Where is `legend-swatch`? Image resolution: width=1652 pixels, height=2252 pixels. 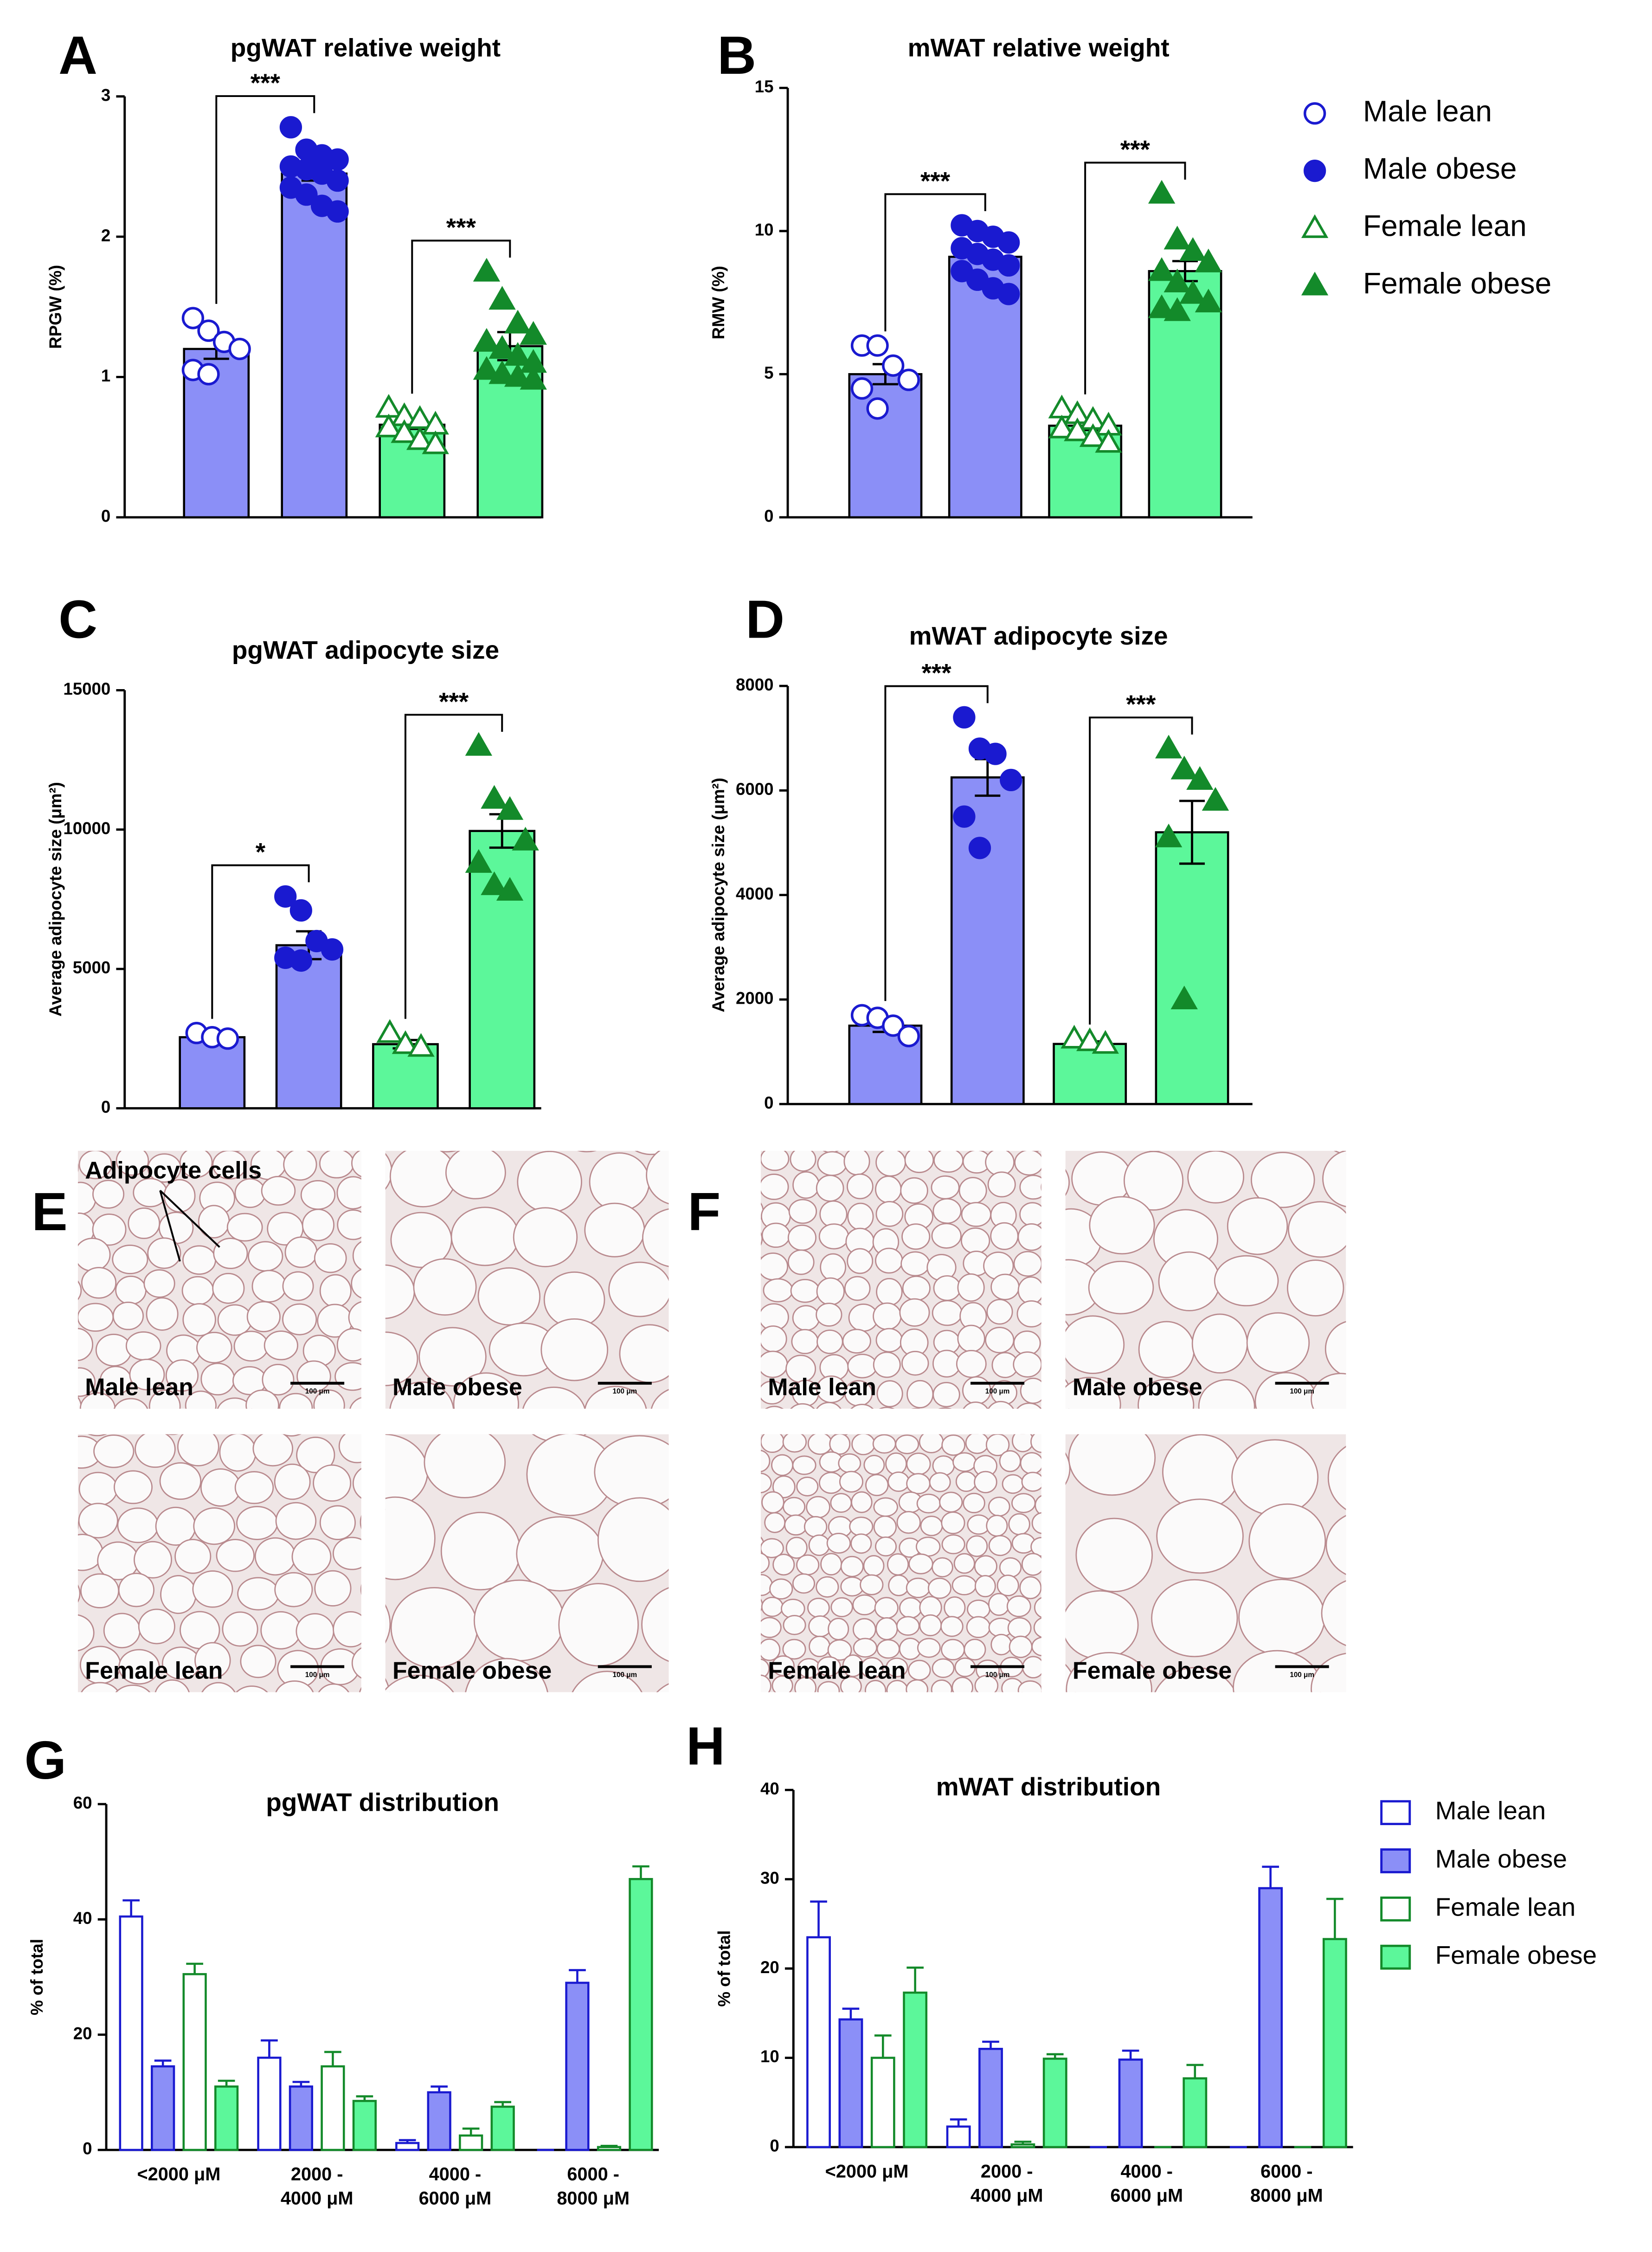
legend-swatch is located at coordinates (1395, 1813).